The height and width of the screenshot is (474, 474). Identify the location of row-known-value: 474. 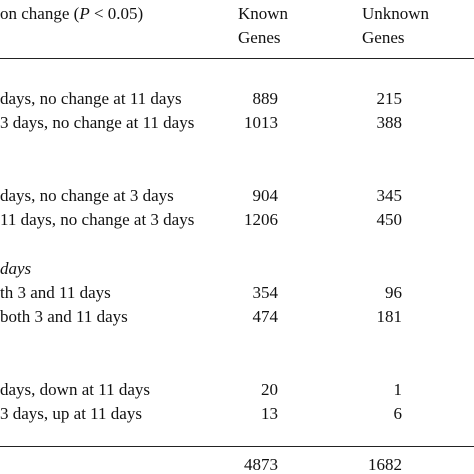
(265, 316).